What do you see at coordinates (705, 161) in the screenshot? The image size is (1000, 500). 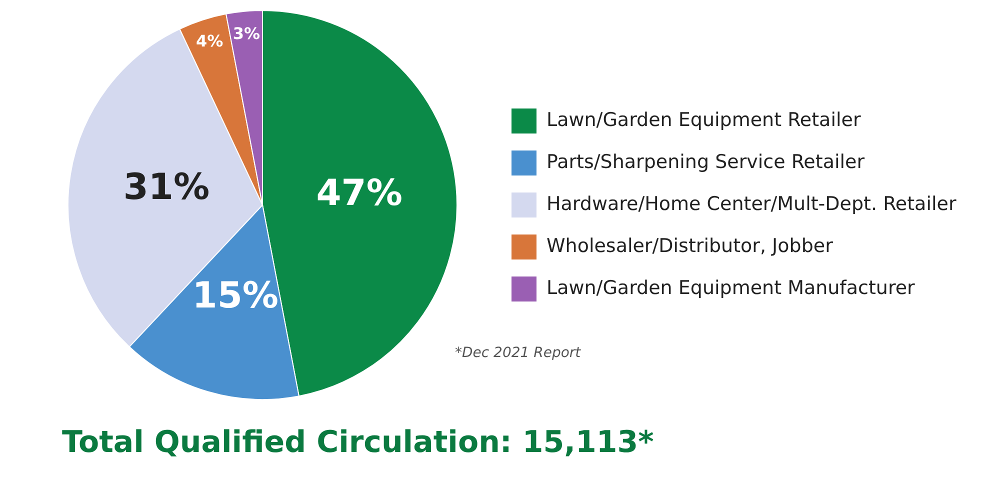 I see `legend-label: Parts/Sharpening Service Retailer` at bounding box center [705, 161].